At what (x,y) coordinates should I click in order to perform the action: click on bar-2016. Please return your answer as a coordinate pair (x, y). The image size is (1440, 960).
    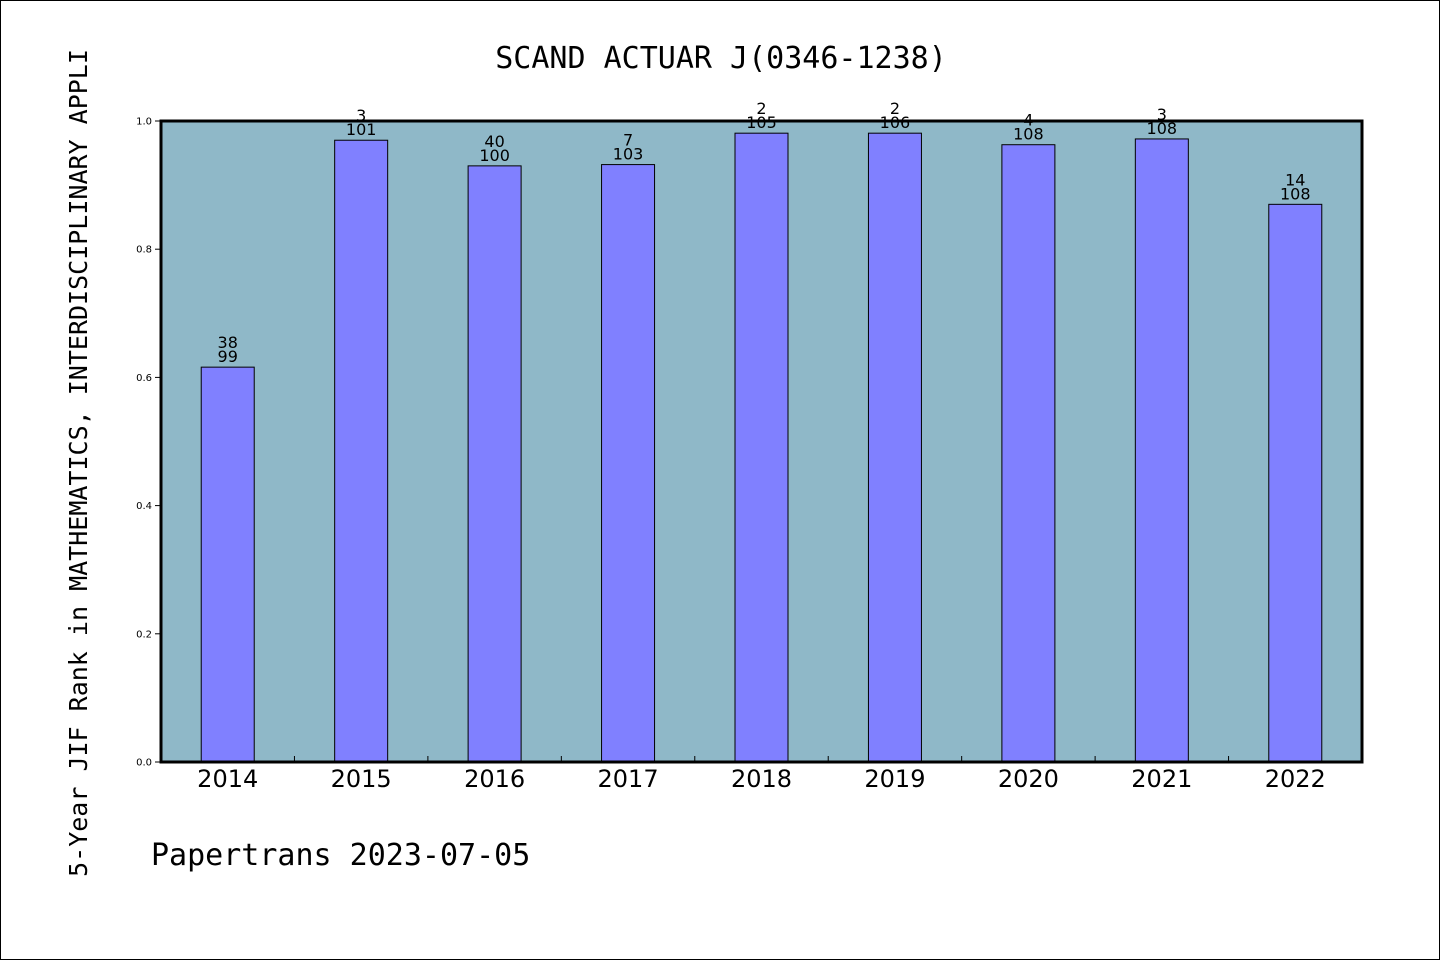
    Looking at the image, I should click on (494, 464).